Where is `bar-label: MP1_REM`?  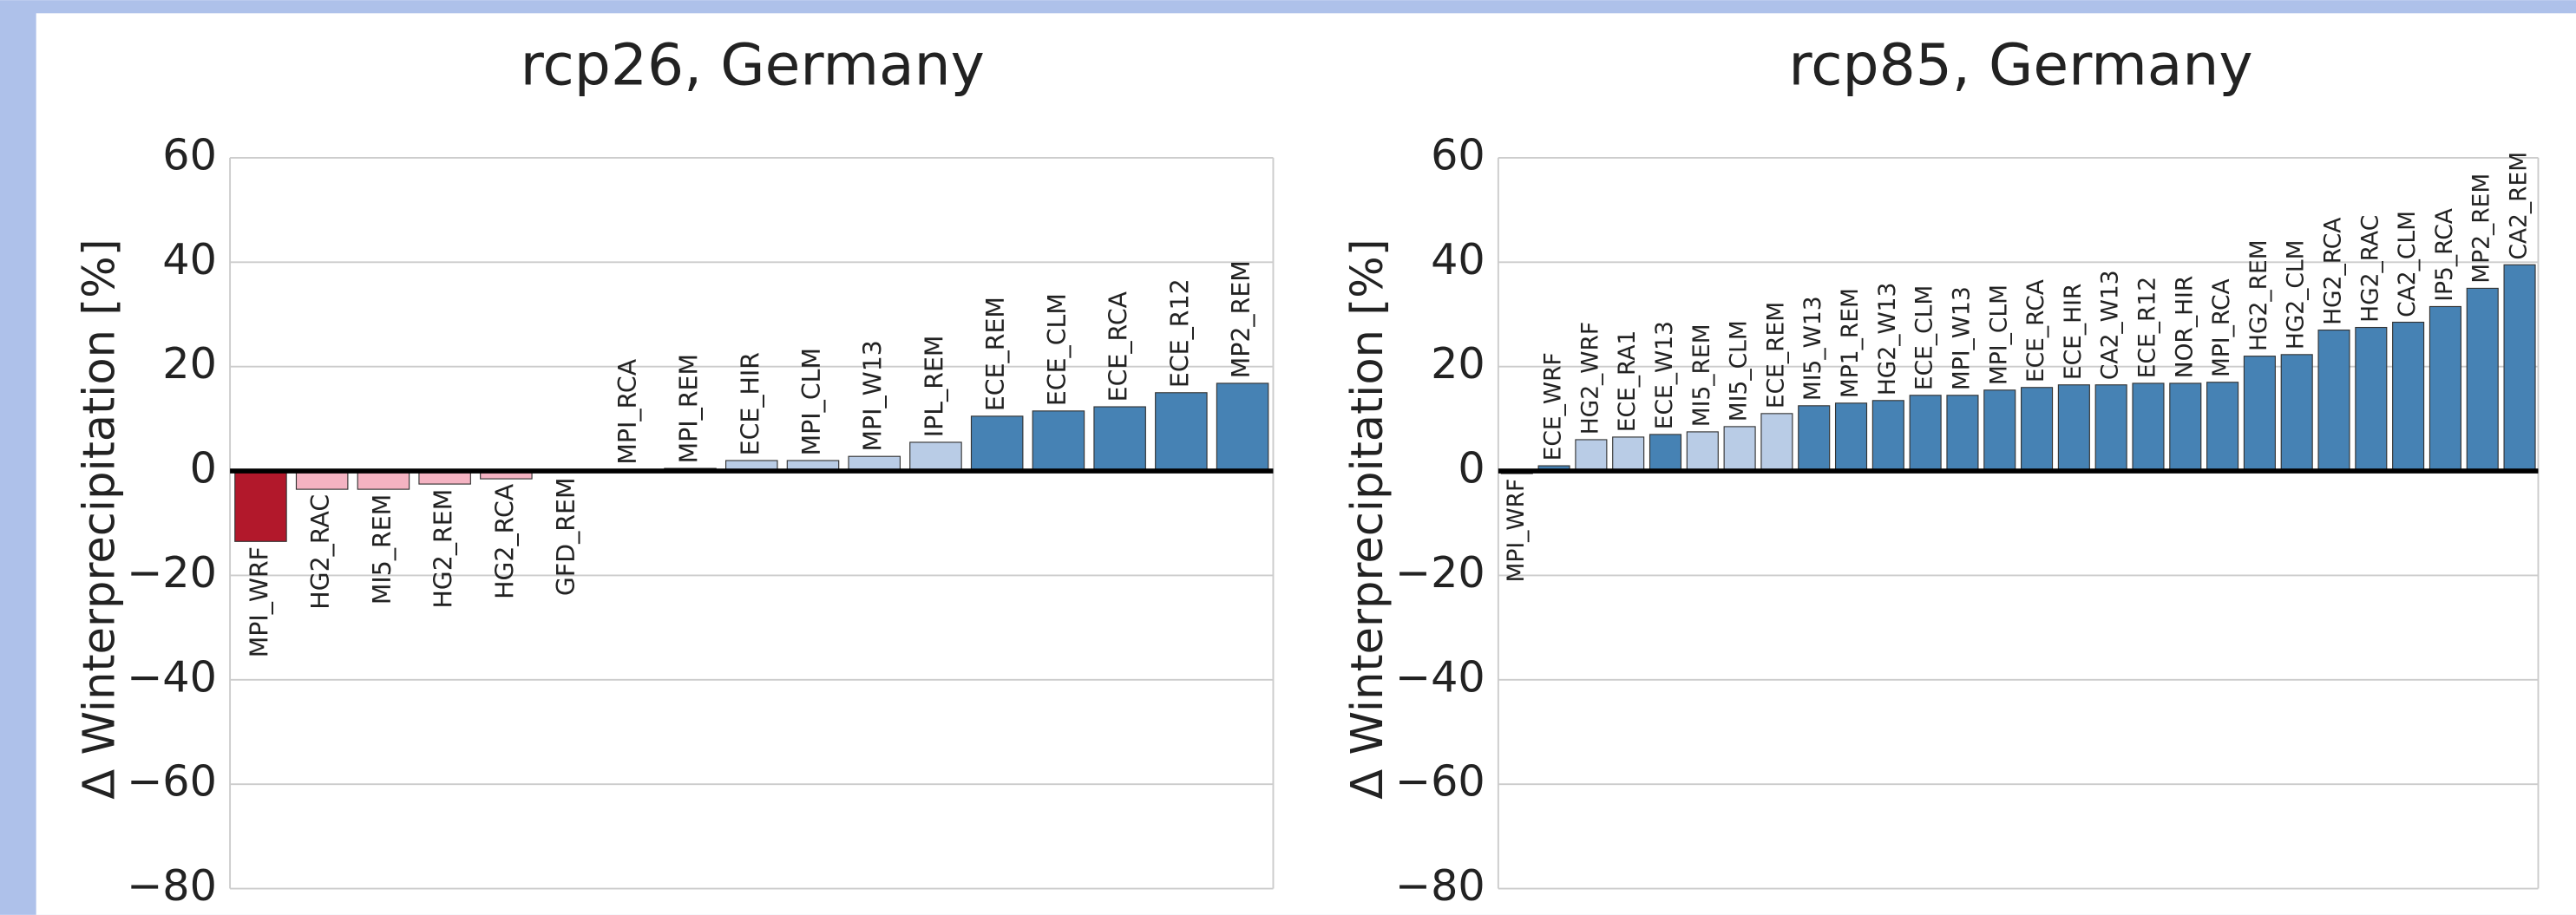
bar-label: MP1_REM is located at coordinates (1850, 343).